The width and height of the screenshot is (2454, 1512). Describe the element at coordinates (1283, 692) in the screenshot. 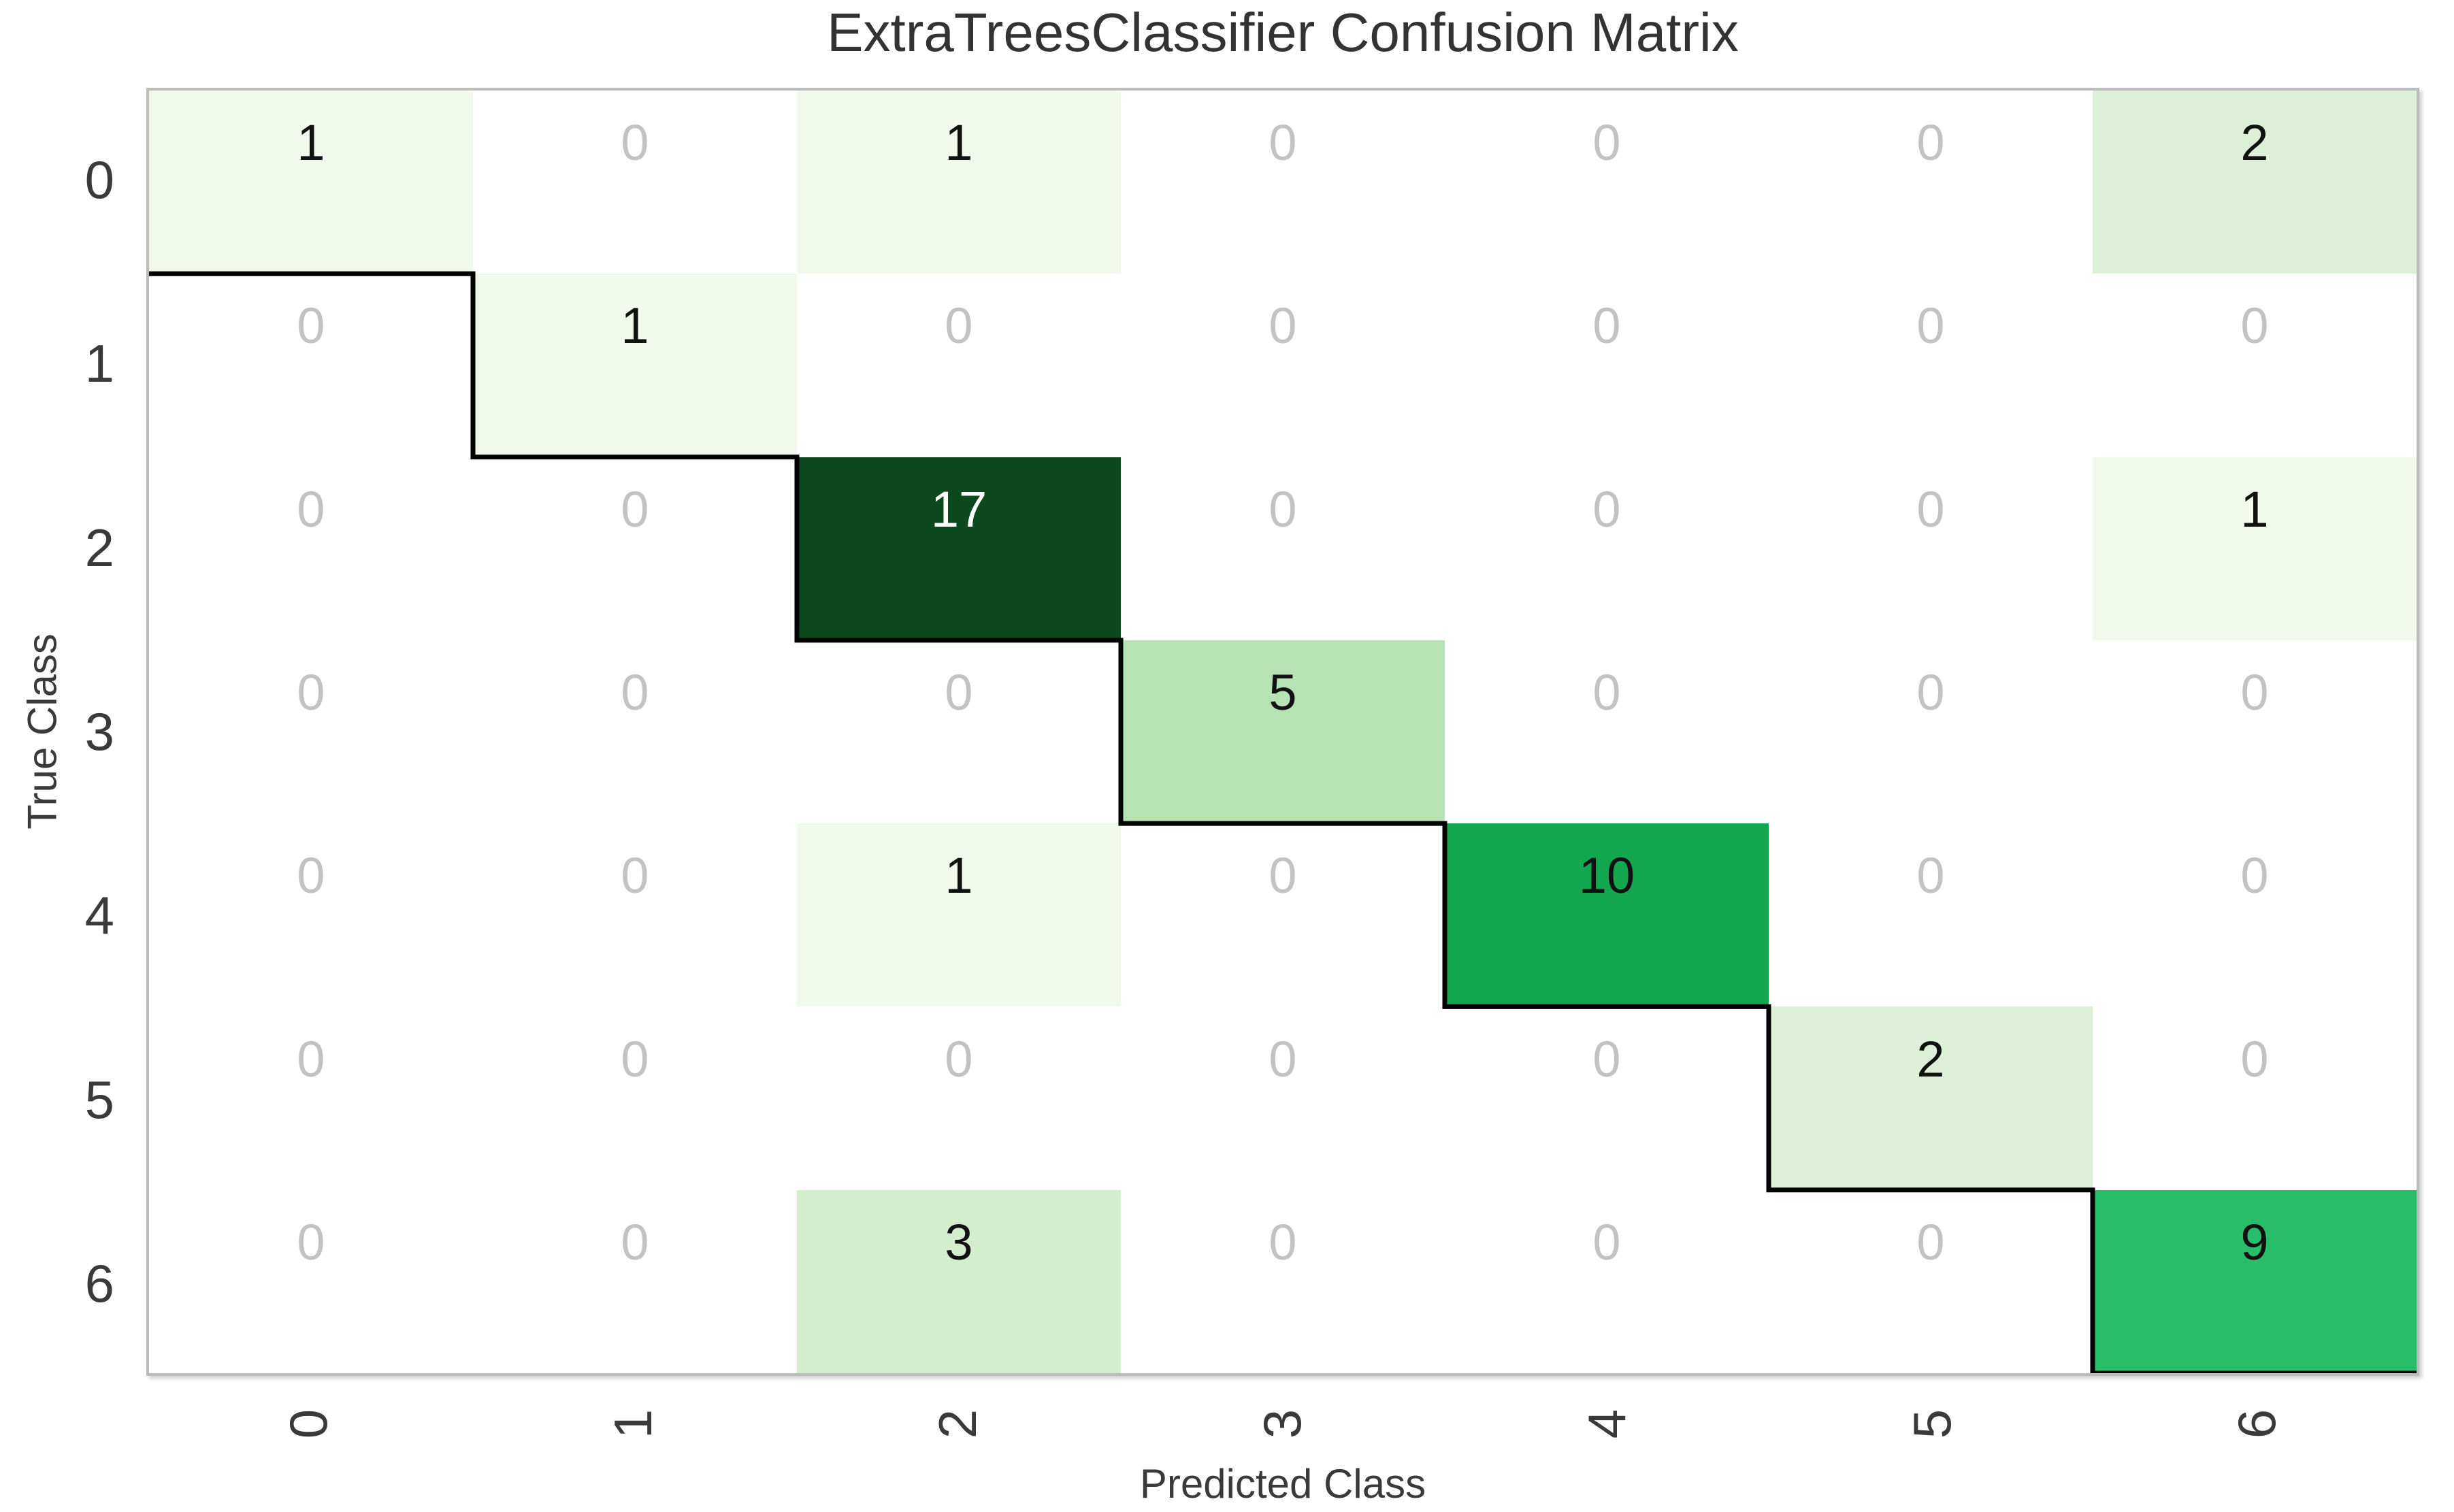

I see `cell-value: 5` at that location.